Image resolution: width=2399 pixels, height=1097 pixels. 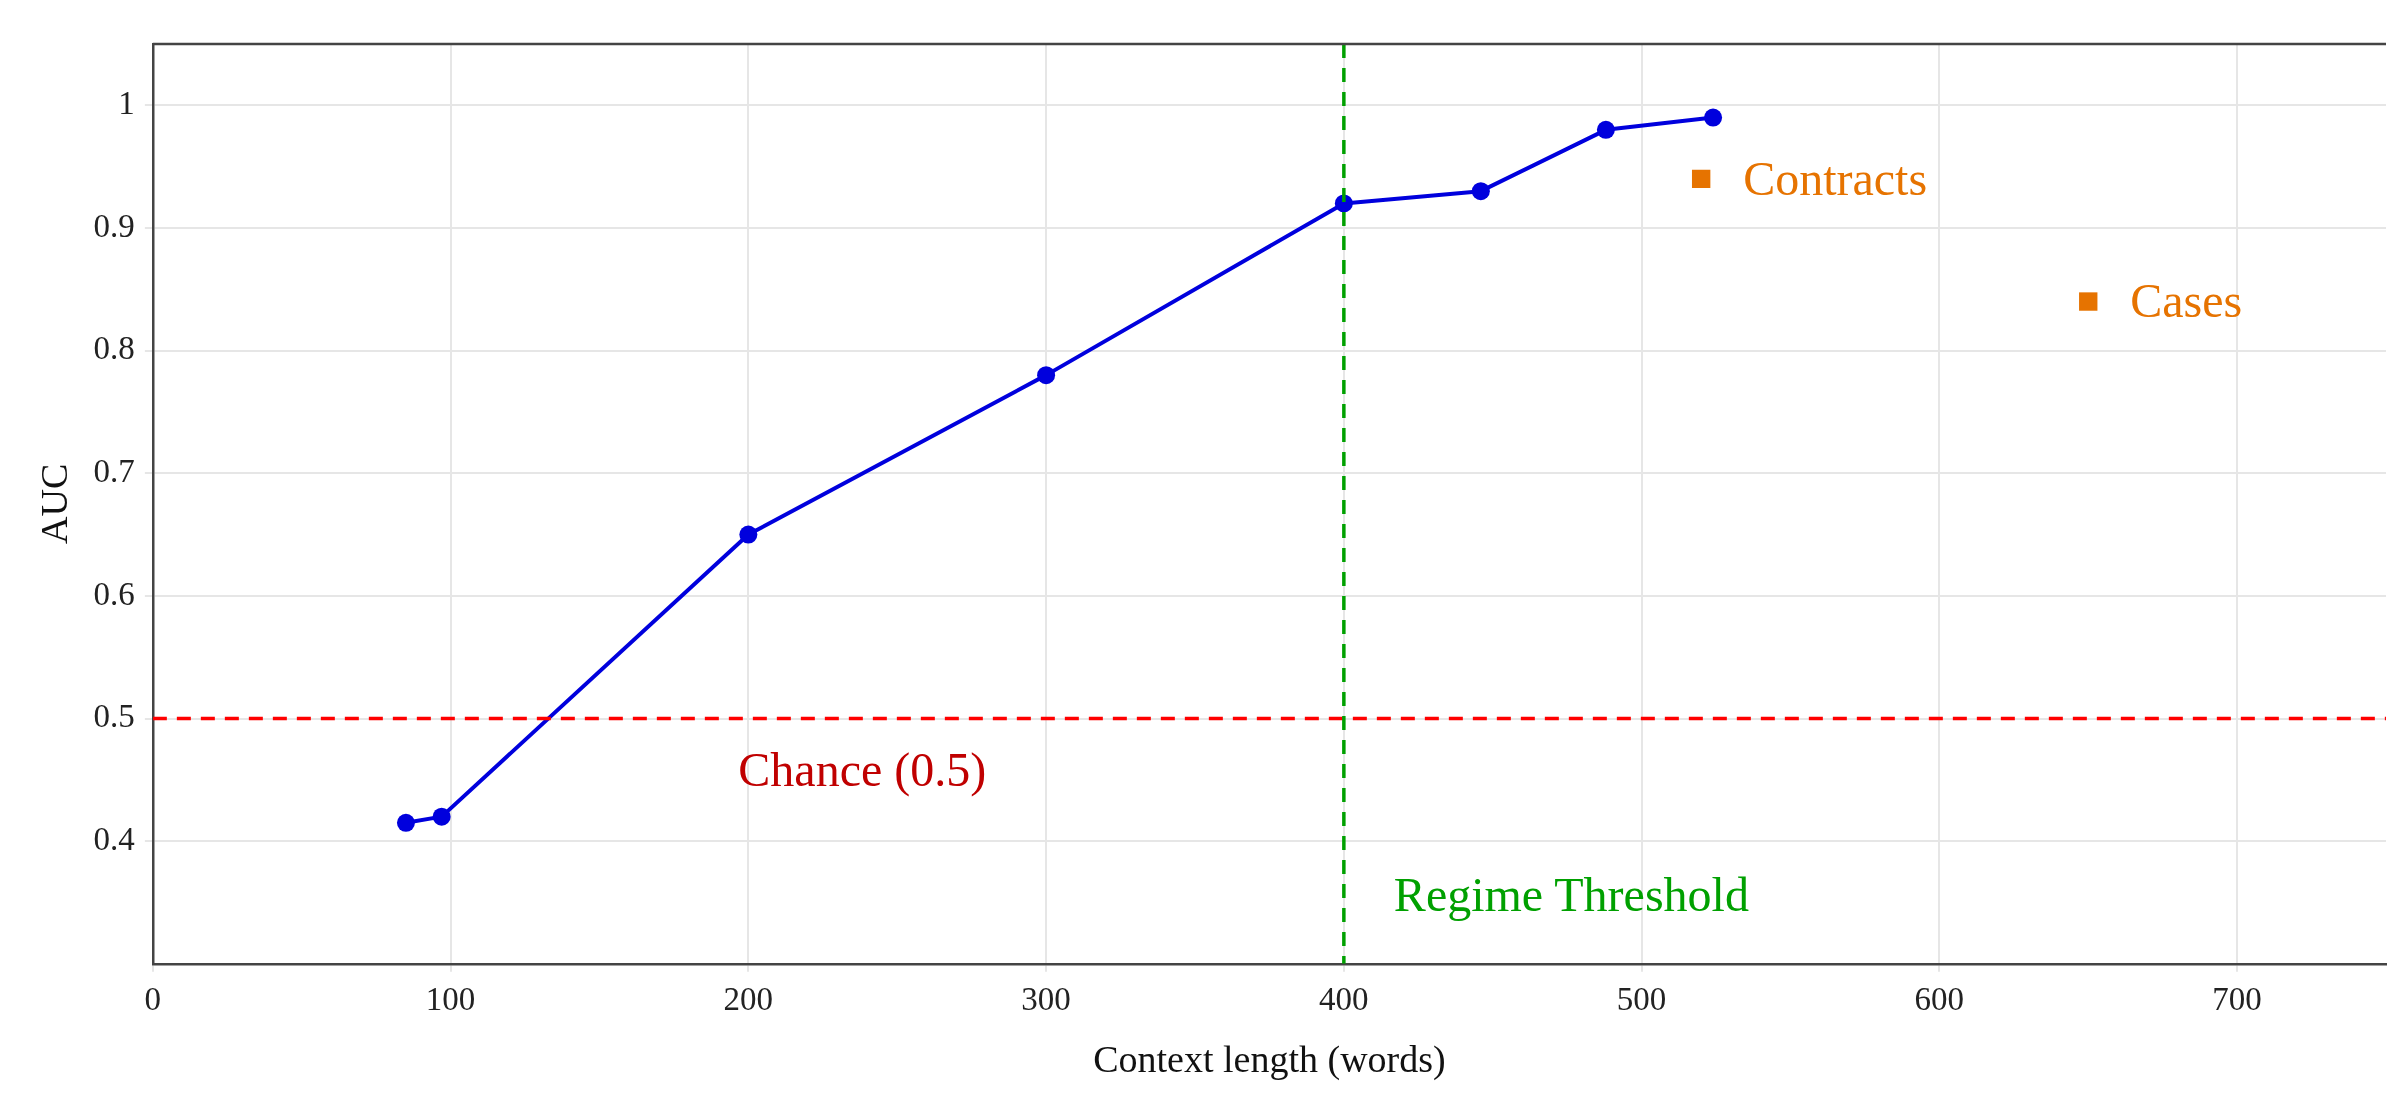 I want to click on x-tick-label: 0, so click(x=153, y=999).